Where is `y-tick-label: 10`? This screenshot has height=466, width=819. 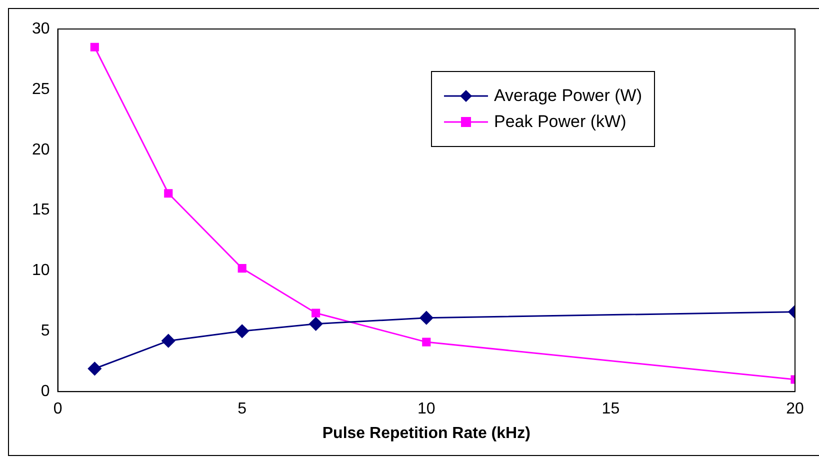
y-tick-label: 10 is located at coordinates (41, 271).